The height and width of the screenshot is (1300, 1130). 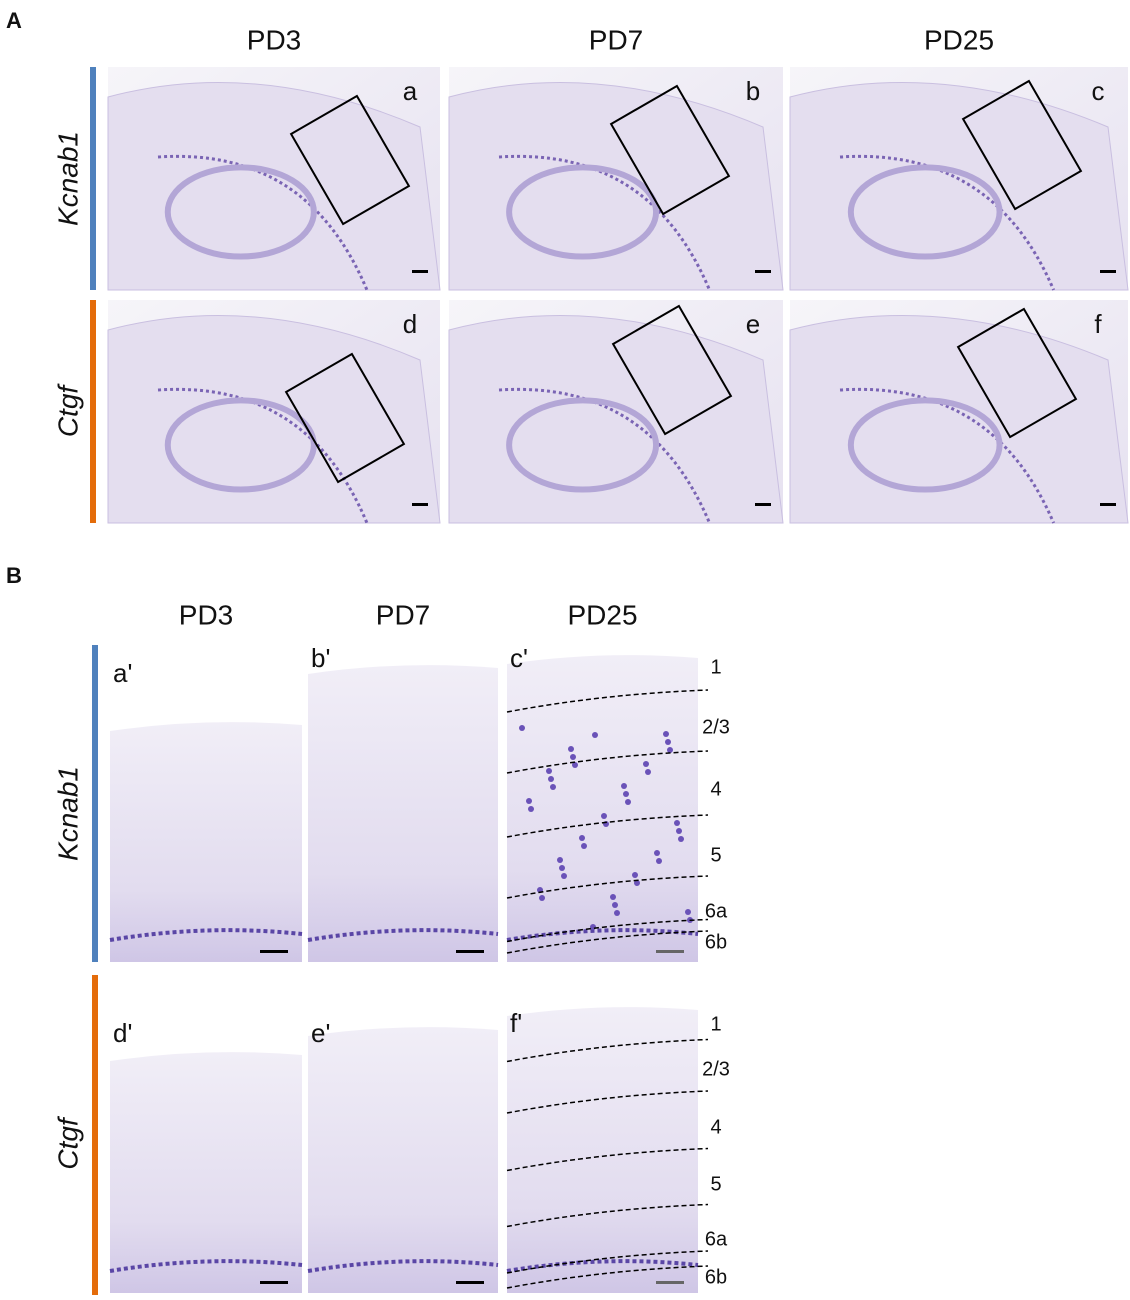 I want to click on tile-letter: c, so click(x=1098, y=91).